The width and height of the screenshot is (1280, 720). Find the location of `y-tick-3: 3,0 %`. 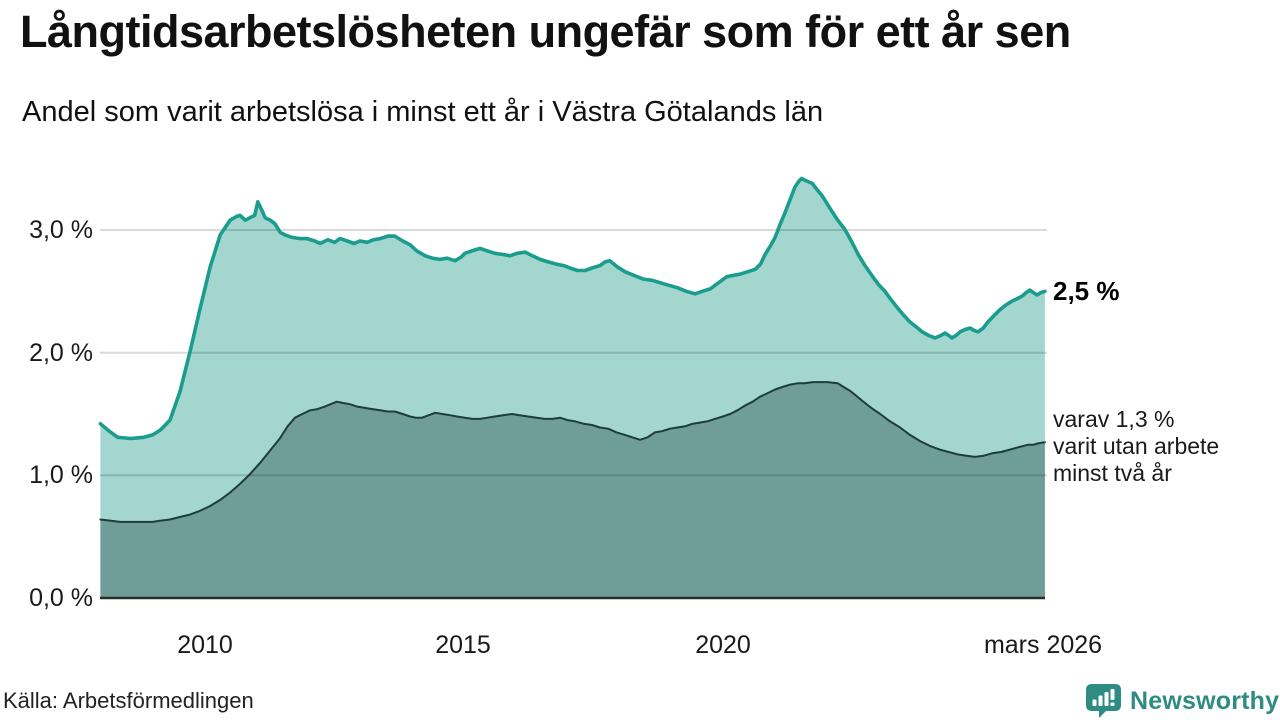

y-tick-3: 3,0 % is located at coordinates (61, 230).